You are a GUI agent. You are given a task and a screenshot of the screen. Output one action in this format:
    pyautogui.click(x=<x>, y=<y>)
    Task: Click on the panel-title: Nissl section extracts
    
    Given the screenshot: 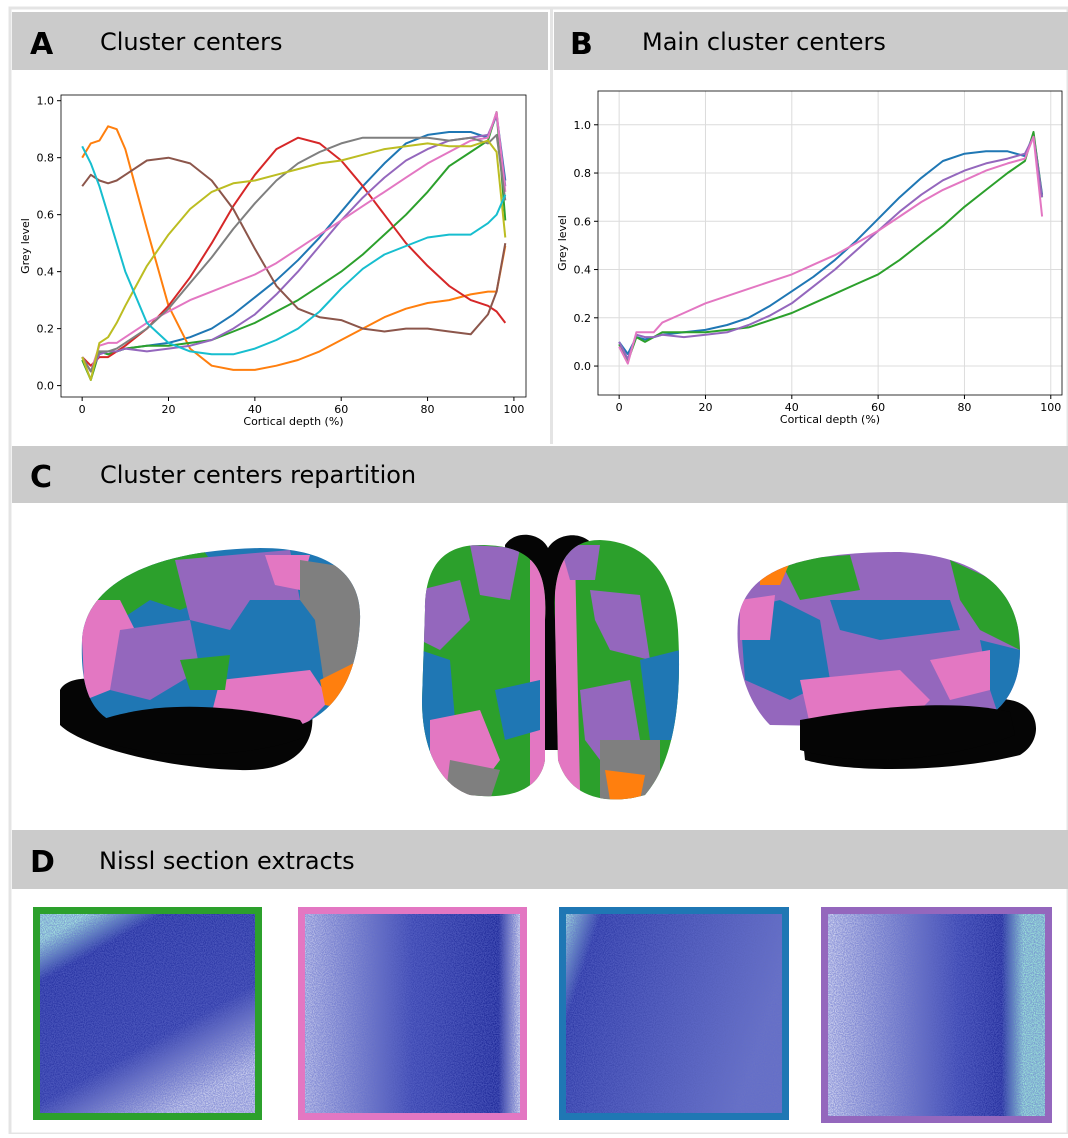 What is the action you would take?
    pyautogui.click(x=227, y=861)
    